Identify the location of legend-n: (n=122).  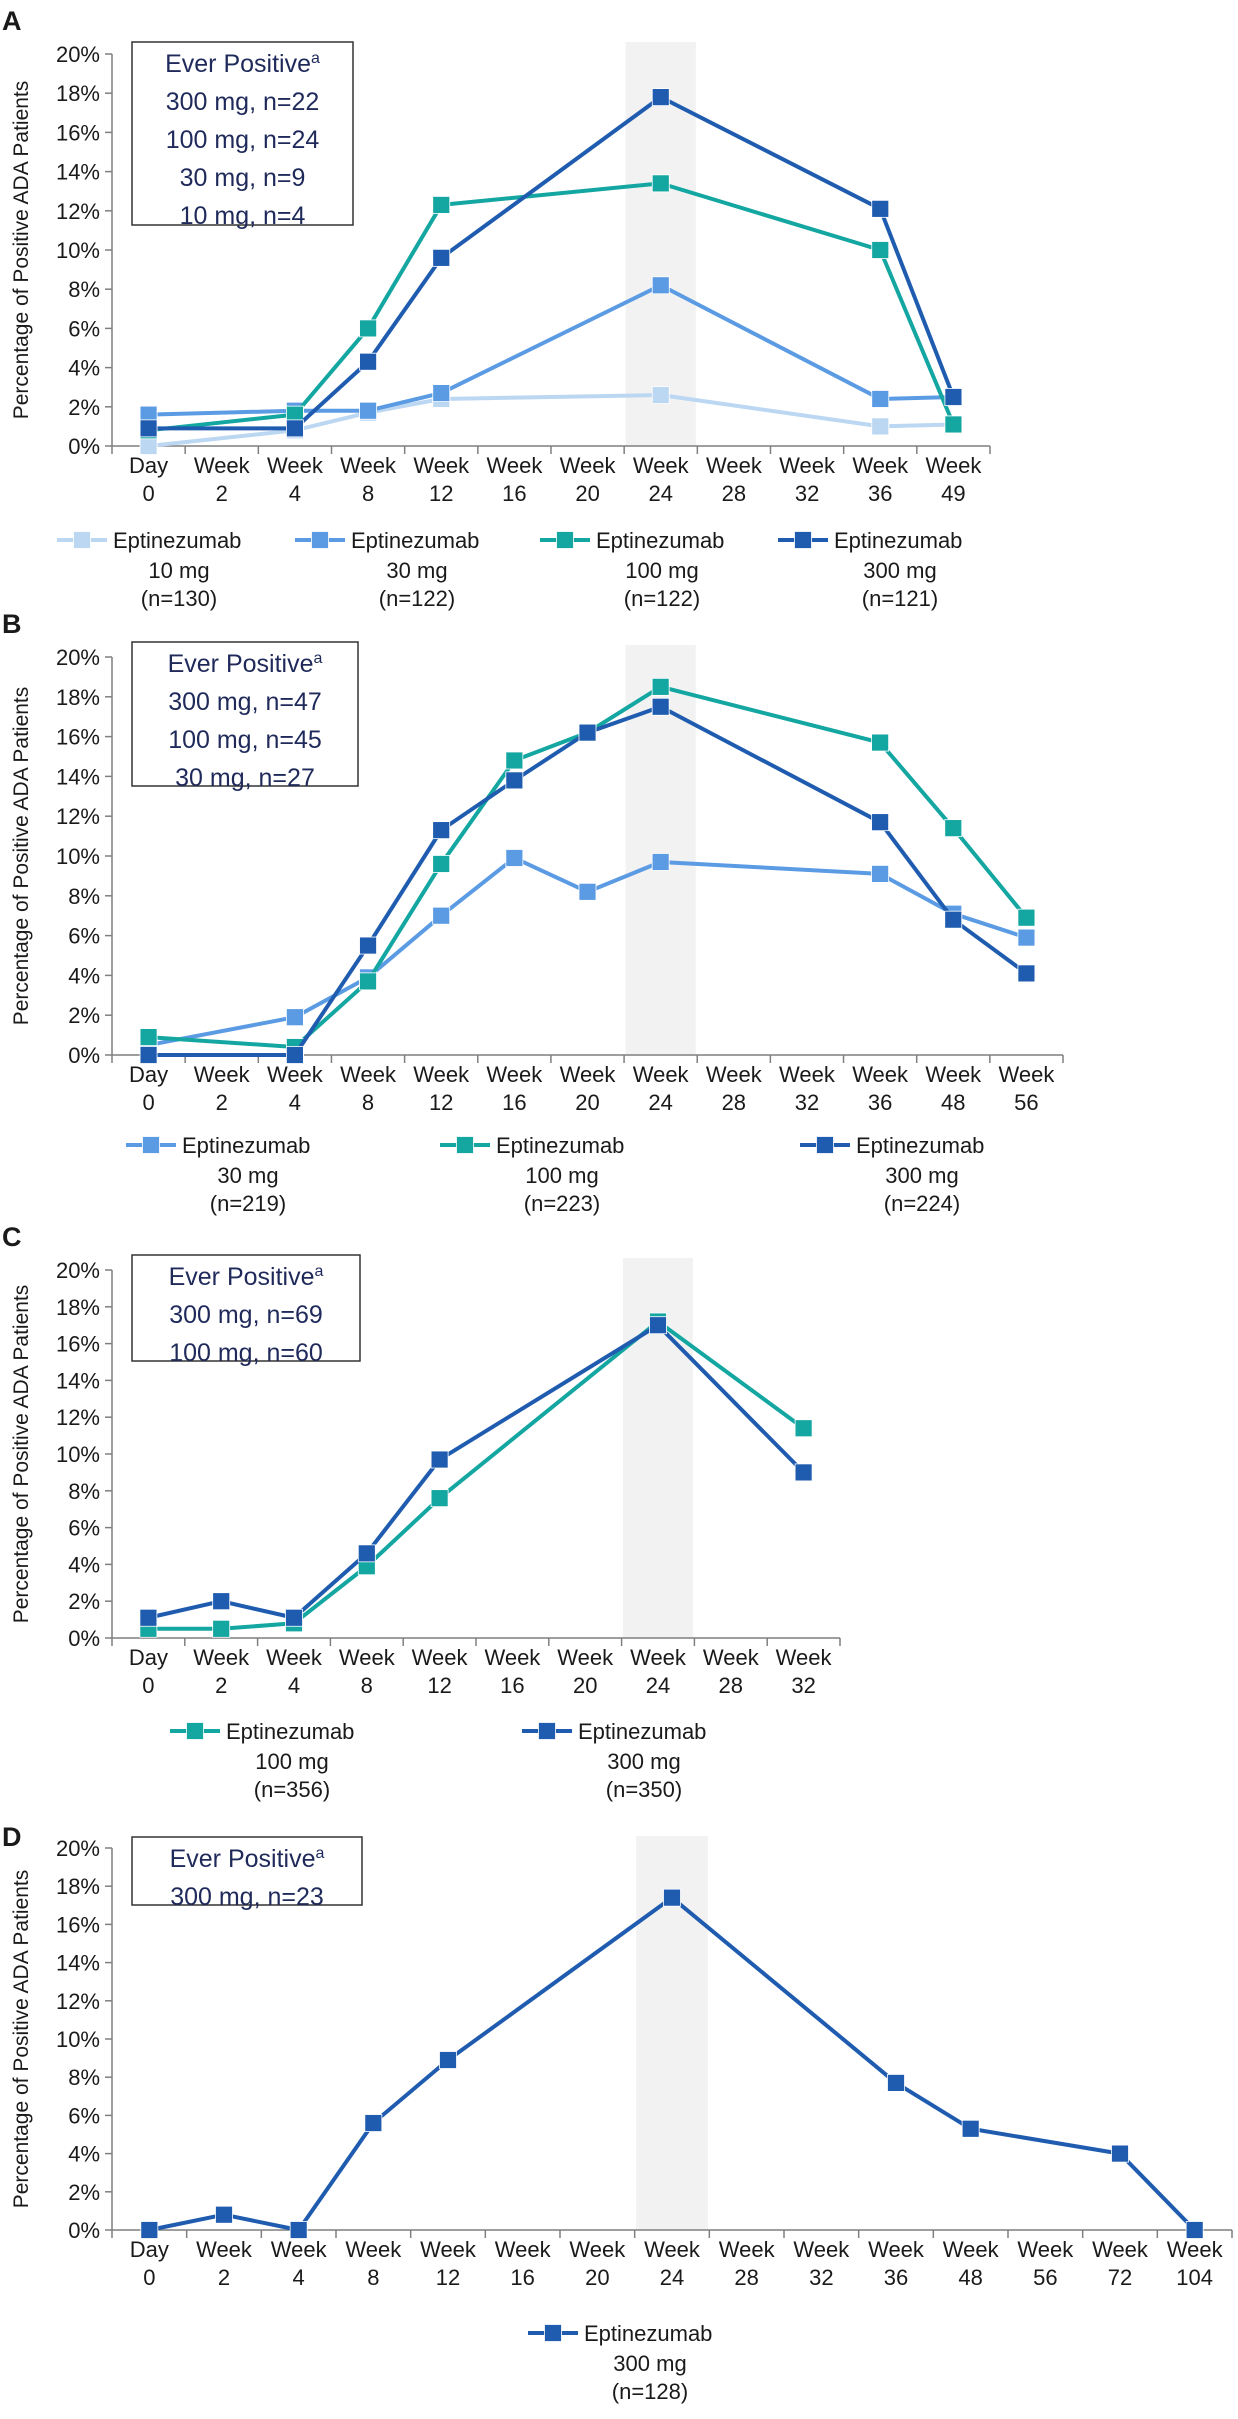
(662, 598).